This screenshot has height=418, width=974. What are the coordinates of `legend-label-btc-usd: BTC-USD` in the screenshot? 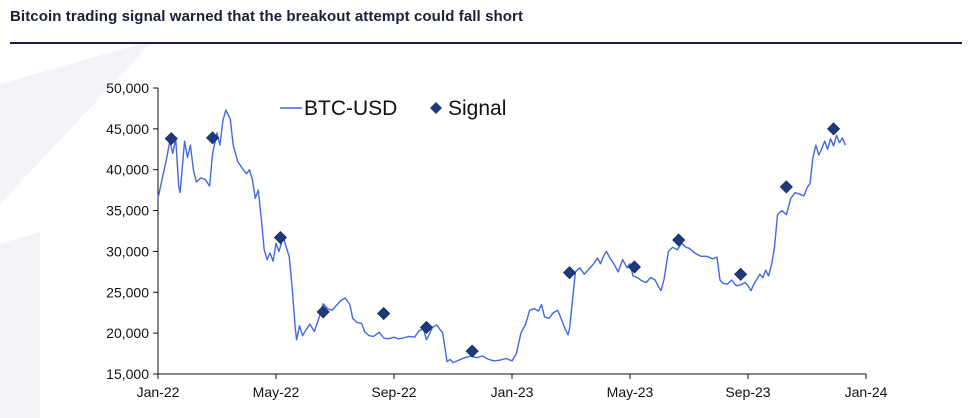 It's located at (350, 108).